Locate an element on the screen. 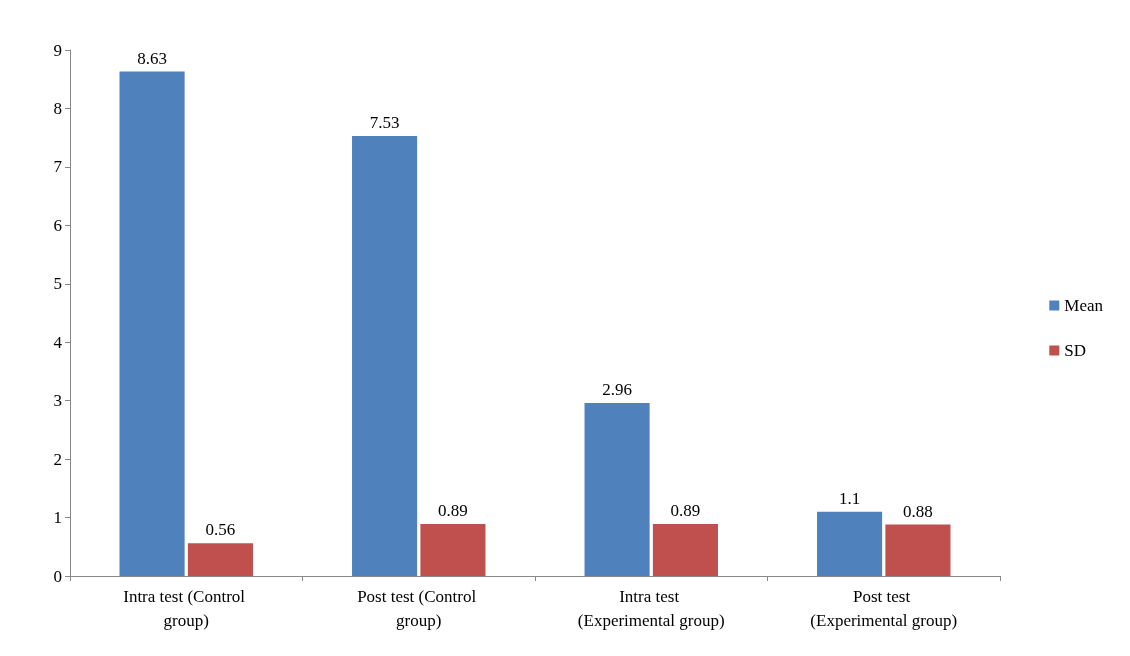 Image resolution: width=1130 pixels, height=656 pixels. x-tick-label: Intra test (Experimental group) is located at coordinates (651, 608).